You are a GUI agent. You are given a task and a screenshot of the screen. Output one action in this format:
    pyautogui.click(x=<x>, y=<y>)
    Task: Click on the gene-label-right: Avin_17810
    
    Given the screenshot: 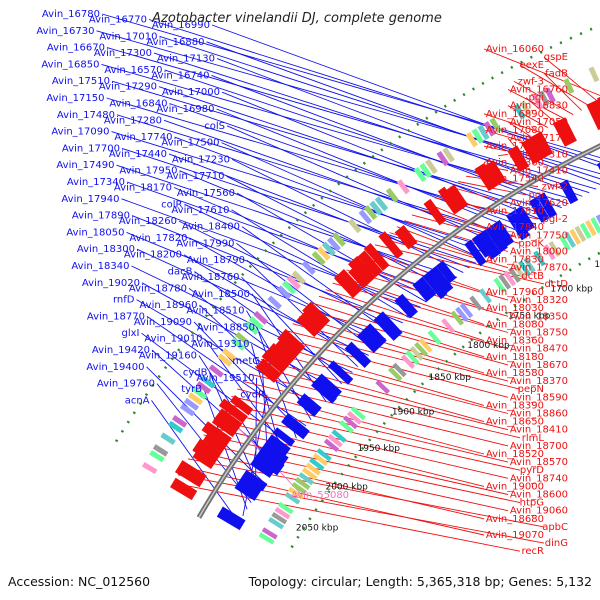 What is the action you would take?
    pyautogui.click(x=515, y=211)
    